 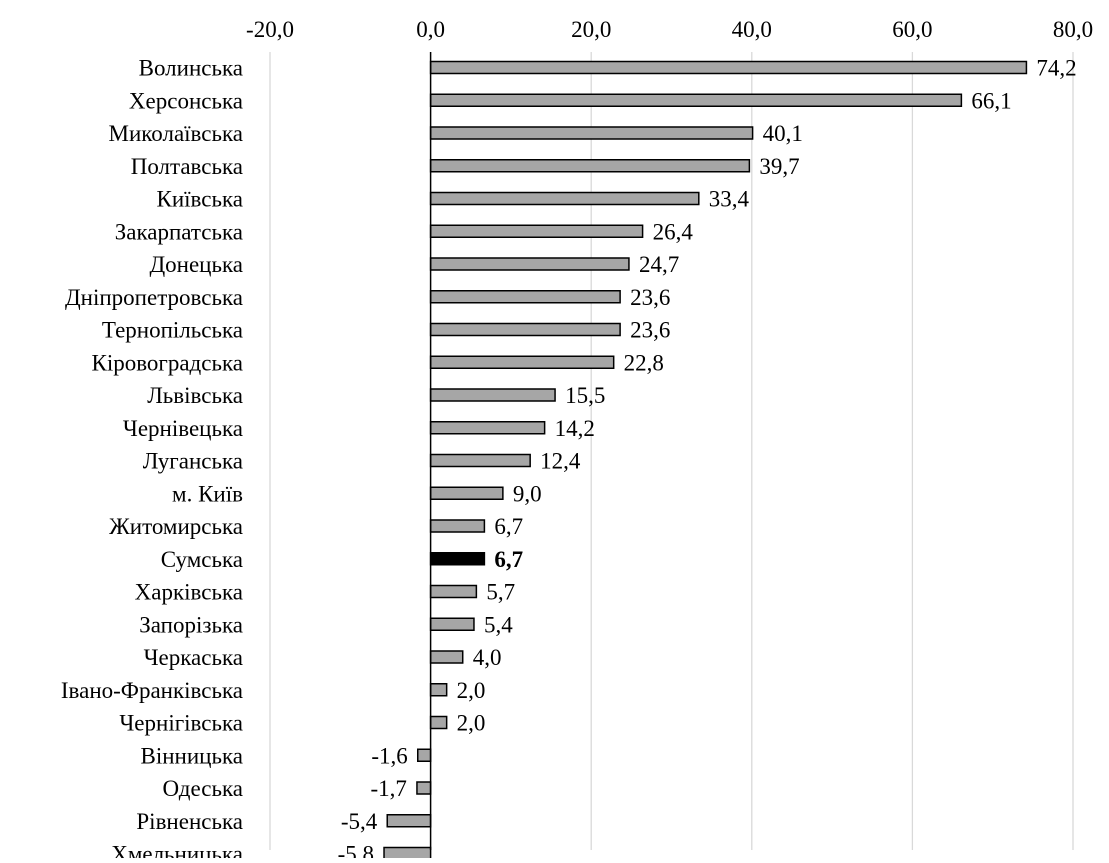 What do you see at coordinates (779, 166) in the screenshot?
I see `data-label: 39,7` at bounding box center [779, 166].